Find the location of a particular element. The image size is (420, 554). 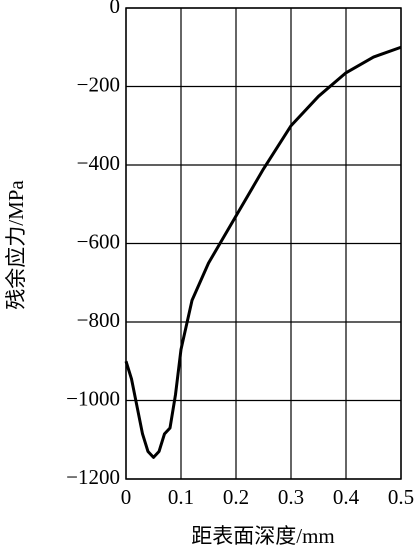

x-tick-label: 0.3 is located at coordinates (291, 497).